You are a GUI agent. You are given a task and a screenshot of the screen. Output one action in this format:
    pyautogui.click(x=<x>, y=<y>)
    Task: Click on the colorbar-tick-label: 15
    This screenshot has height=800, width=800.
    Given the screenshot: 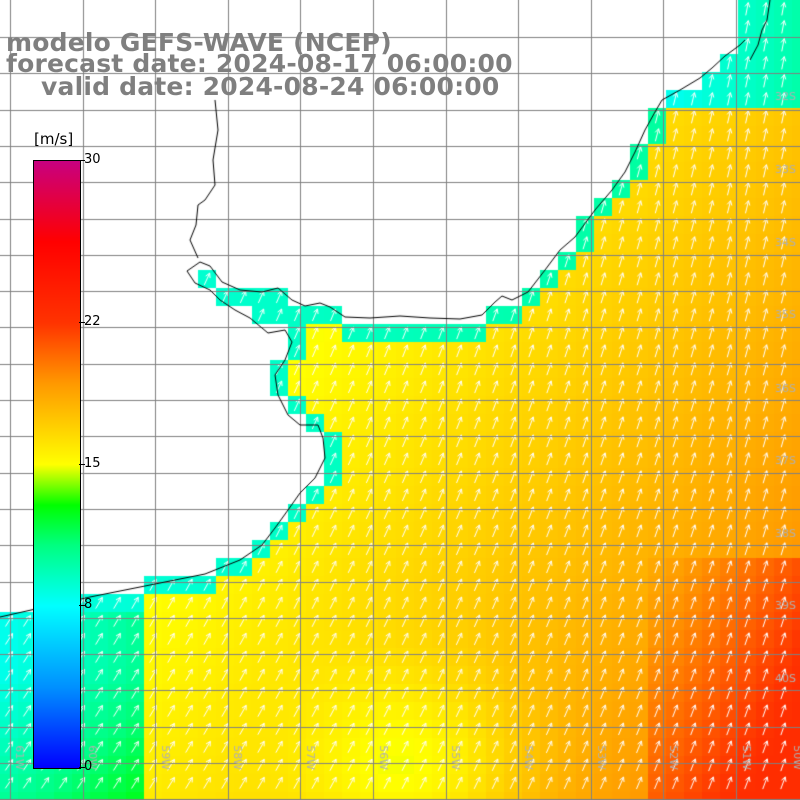 What is the action you would take?
    pyautogui.click(x=92, y=463)
    